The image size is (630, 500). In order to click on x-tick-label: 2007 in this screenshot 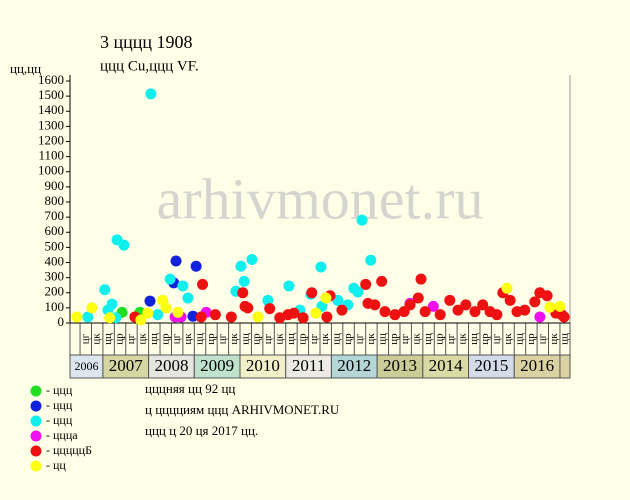, I will do `click(126, 365)`.